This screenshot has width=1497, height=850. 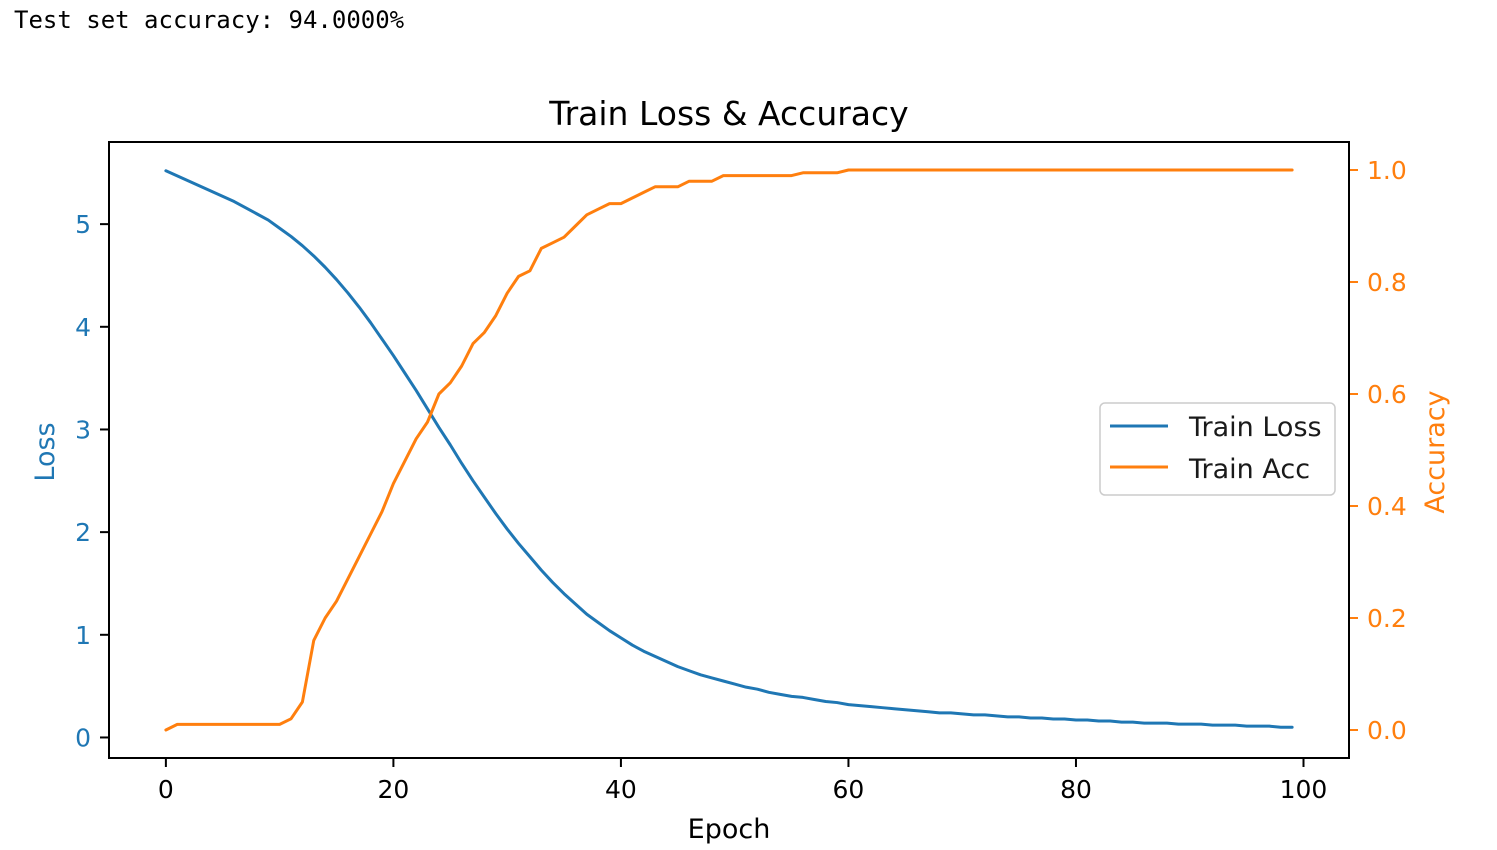 I want to click on y-left-tick-label: 0, so click(x=83, y=737).